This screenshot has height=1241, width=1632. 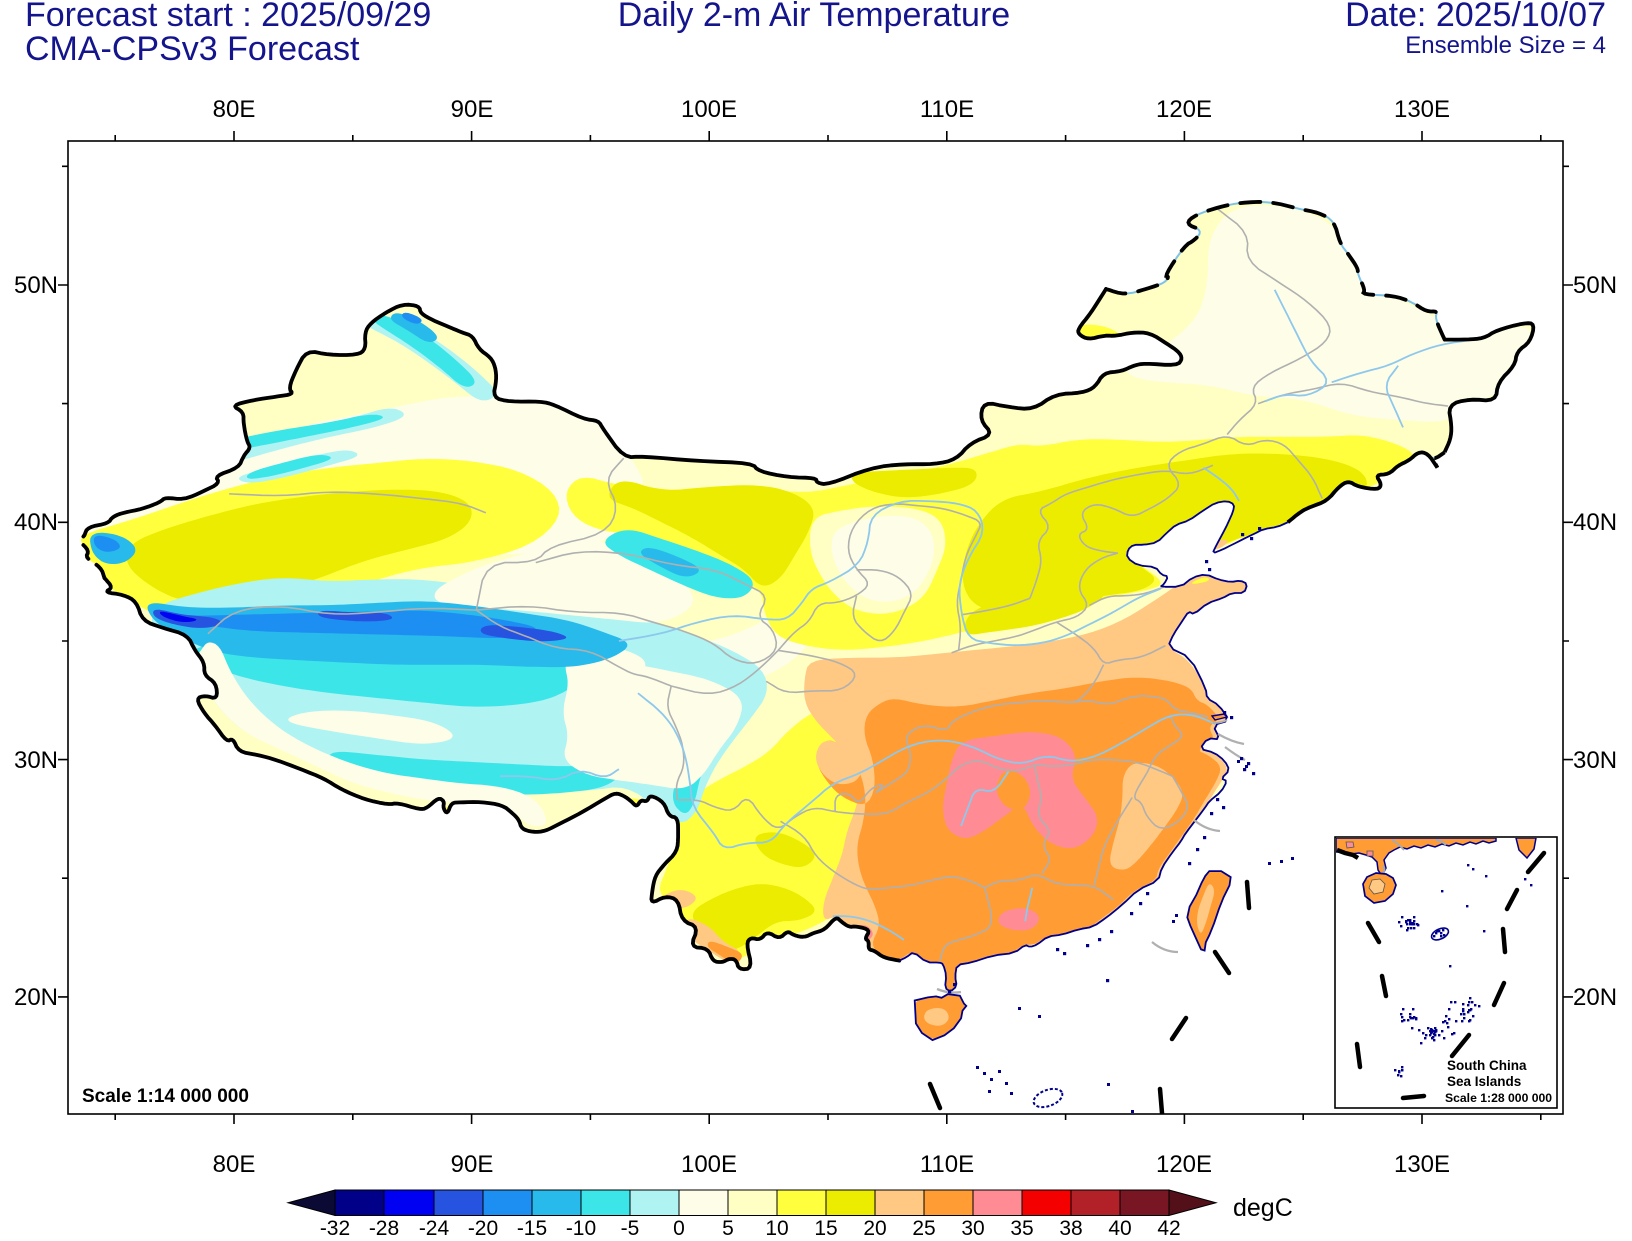 What do you see at coordinates (581, 1228) in the screenshot?
I see `svg-text: -10` at bounding box center [581, 1228].